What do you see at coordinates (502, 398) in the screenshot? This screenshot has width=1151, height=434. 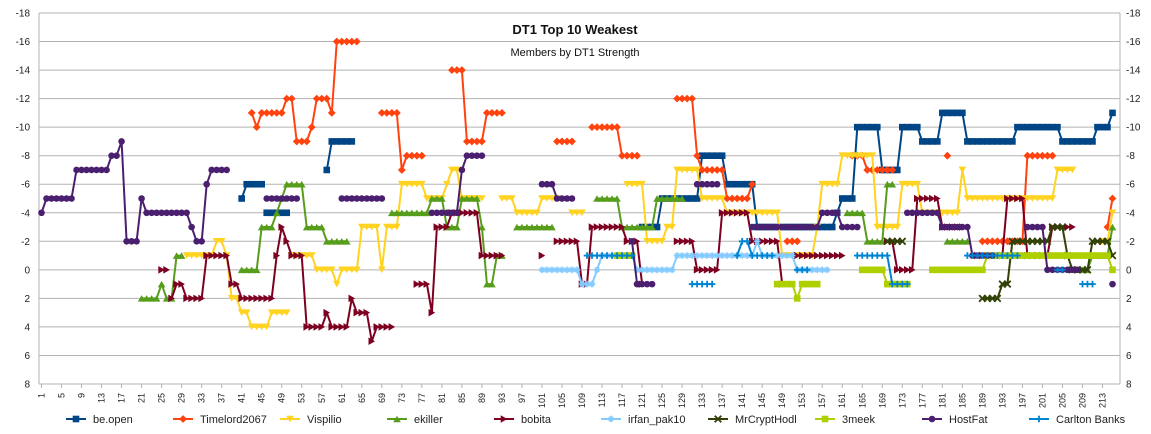 I see `x-tick-label: 93` at bounding box center [502, 398].